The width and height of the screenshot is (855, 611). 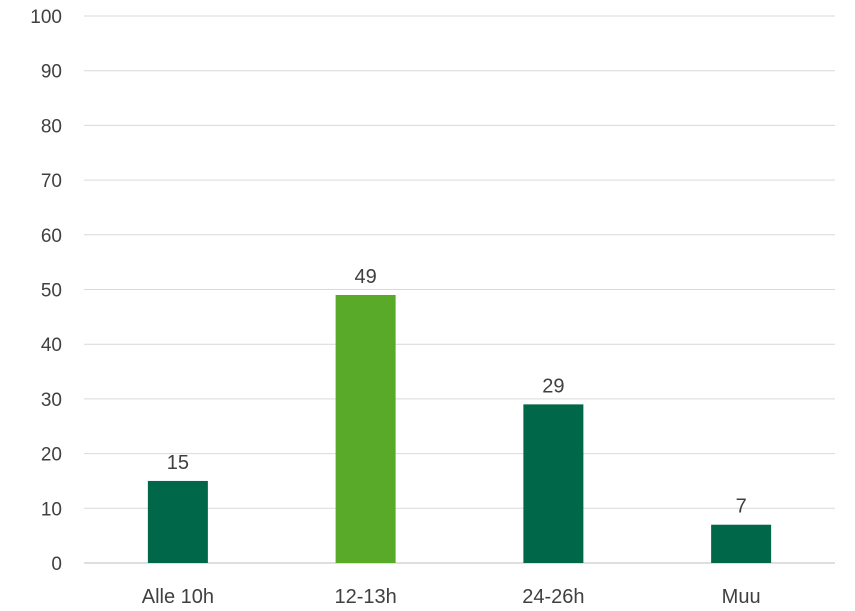 I want to click on y-tick-label: 50, so click(x=51, y=291).